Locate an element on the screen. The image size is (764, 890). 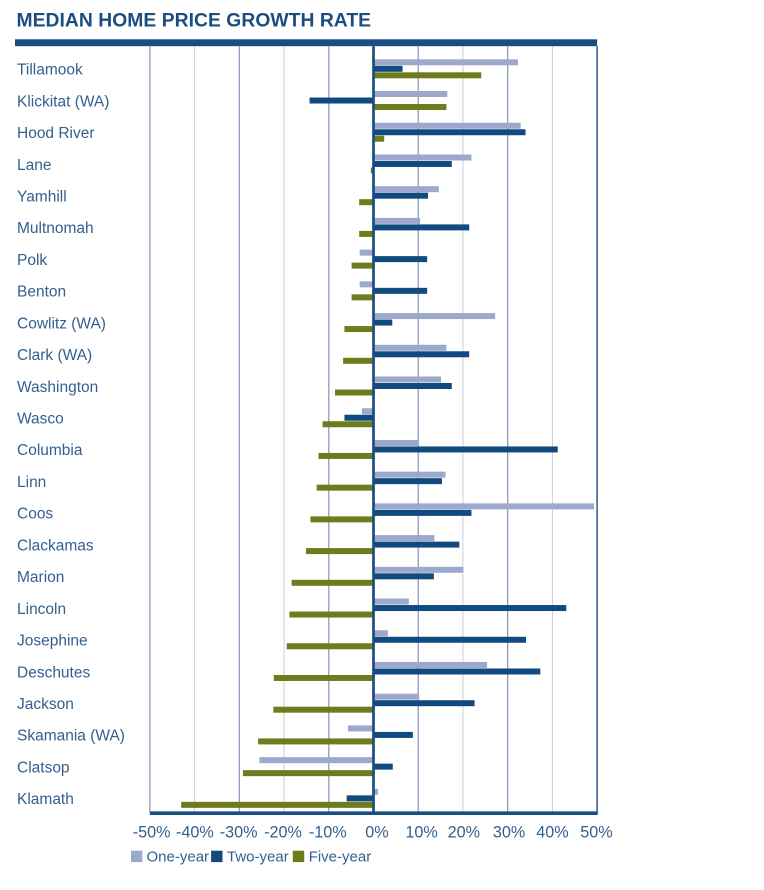
svg-text: Lincoln is located at coordinates (41, 609).